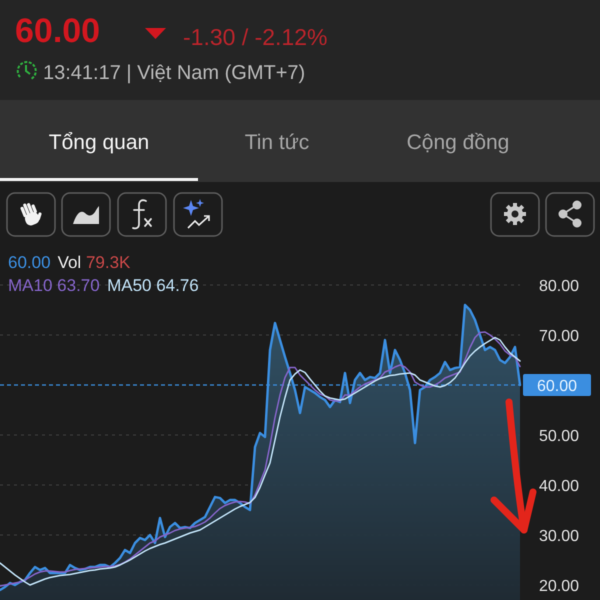 The image size is (600, 600). I want to click on text: Tin tức, so click(277, 142).